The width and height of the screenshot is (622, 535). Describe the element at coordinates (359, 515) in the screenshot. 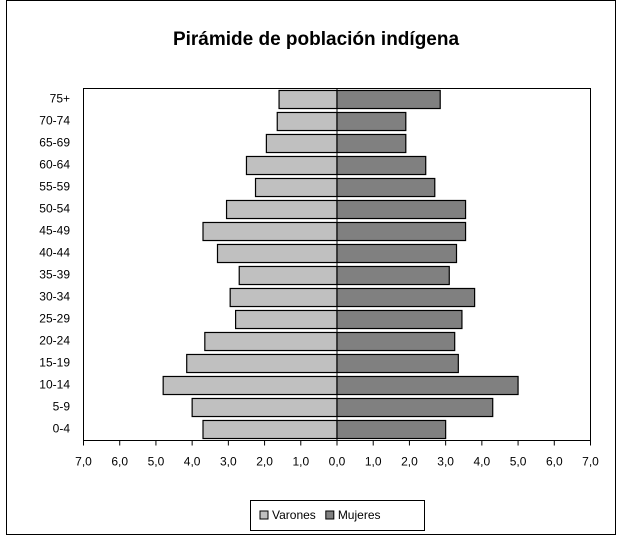

I see `legend-label: Mujeres` at that location.